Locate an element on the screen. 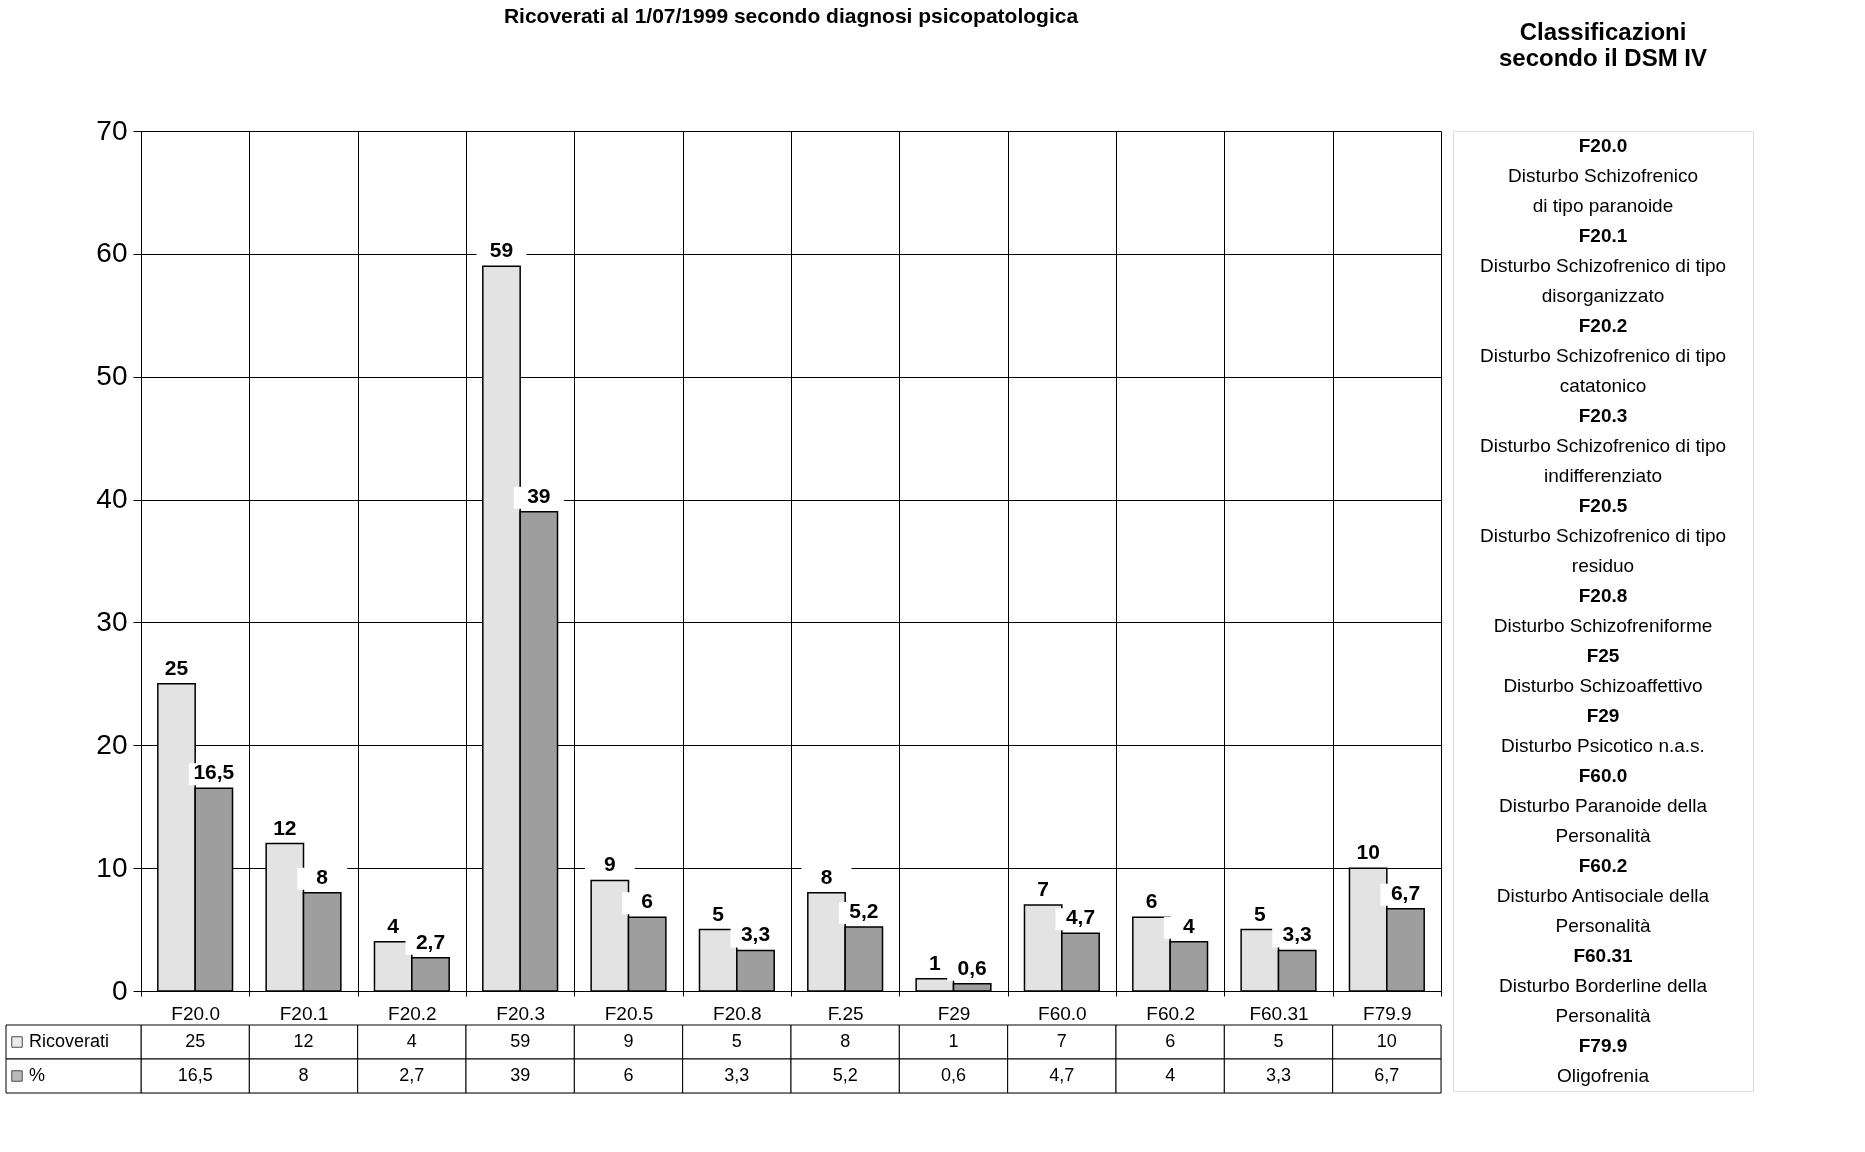 The image size is (1865, 1152). text: F29 Disturbo Psicotico n.a.s. is located at coordinates (1603, 730).